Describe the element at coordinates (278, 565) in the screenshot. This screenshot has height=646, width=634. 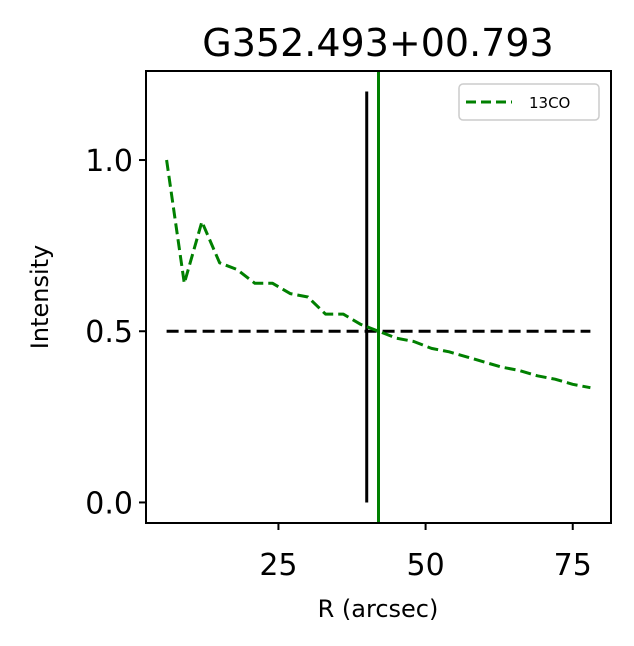
I see `x-tick-label-0: 25` at that location.